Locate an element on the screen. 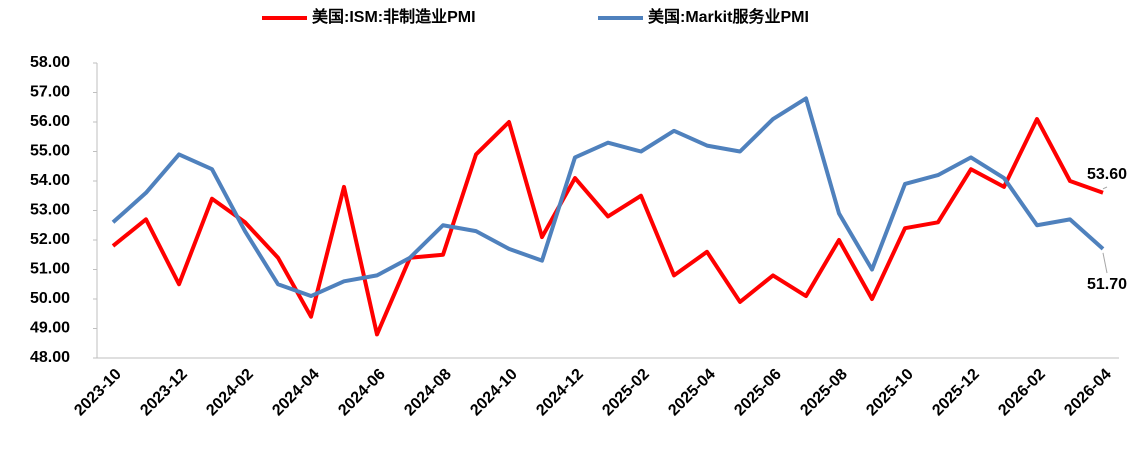 This screenshot has width=1137, height=460. y-tick-label: 53.00 is located at coordinates (50, 210).